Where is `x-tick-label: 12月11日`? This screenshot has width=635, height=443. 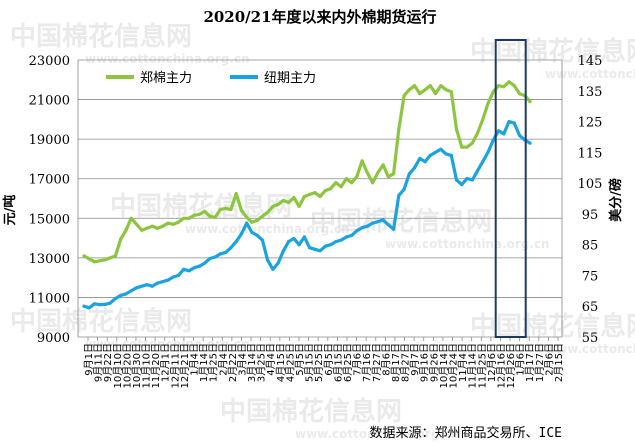
x-tick-label: 12月11日 is located at coordinates (175, 365).